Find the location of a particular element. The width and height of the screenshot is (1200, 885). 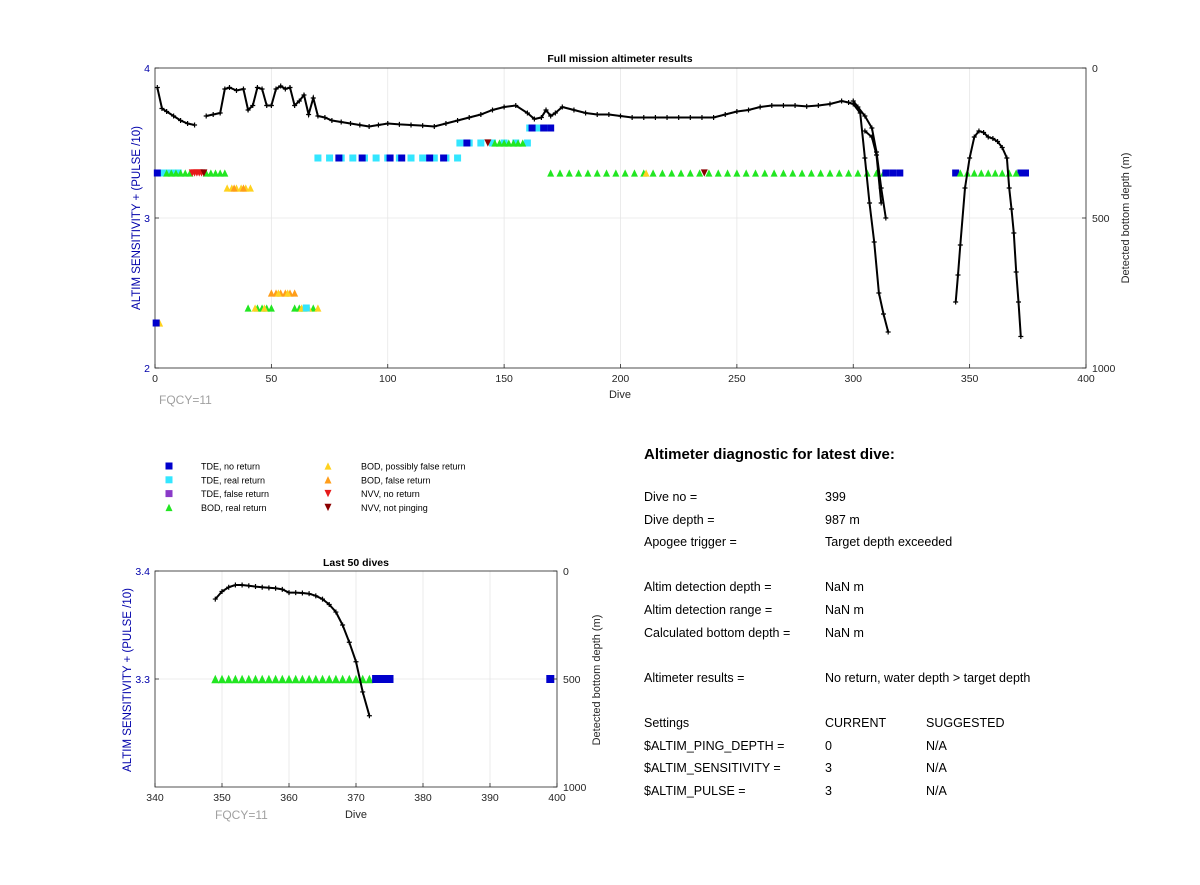

legend-label: BOD, real return is located at coordinates (234, 508).